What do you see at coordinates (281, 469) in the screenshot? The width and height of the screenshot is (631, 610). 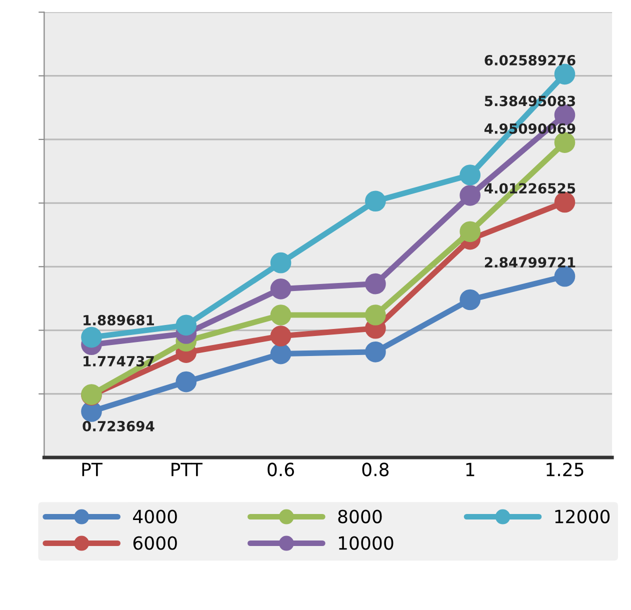 I see `x-tick-label: 0.6` at bounding box center [281, 469].